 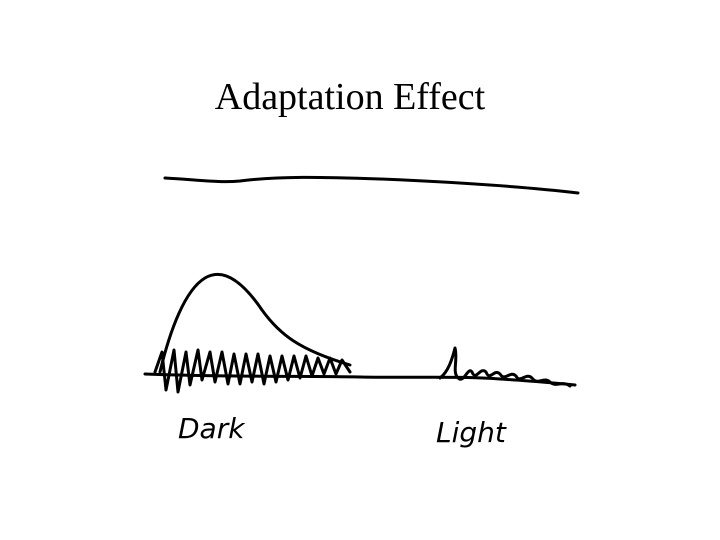 I want to click on response-bump, so click(x=255, y=323).